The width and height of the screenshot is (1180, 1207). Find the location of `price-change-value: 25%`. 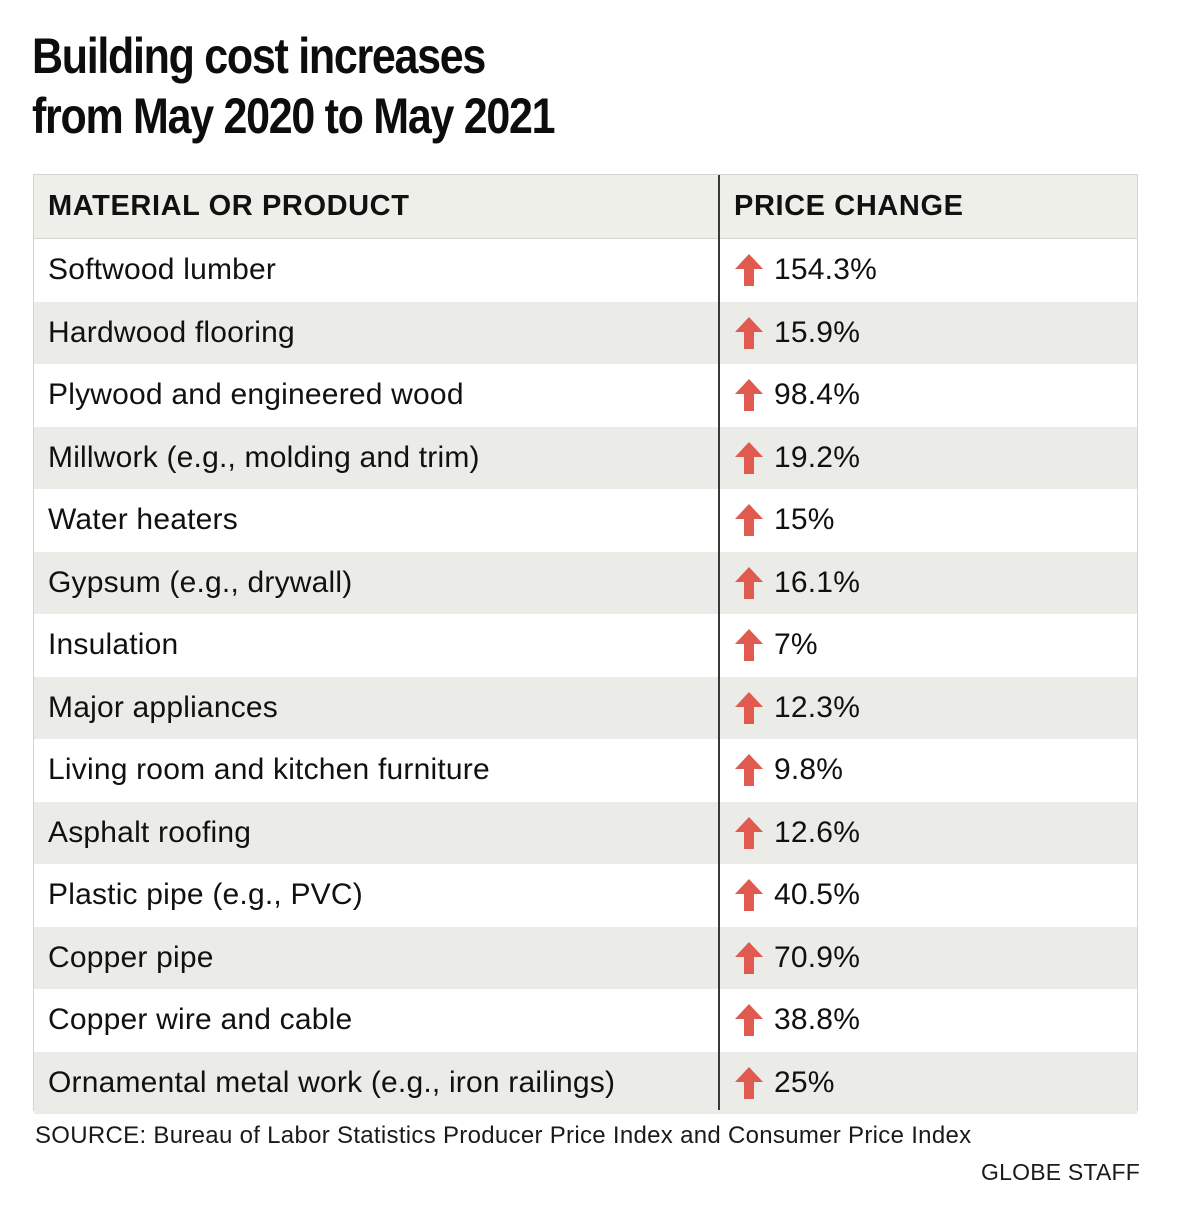

price-change-value: 25% is located at coordinates (804, 1082).